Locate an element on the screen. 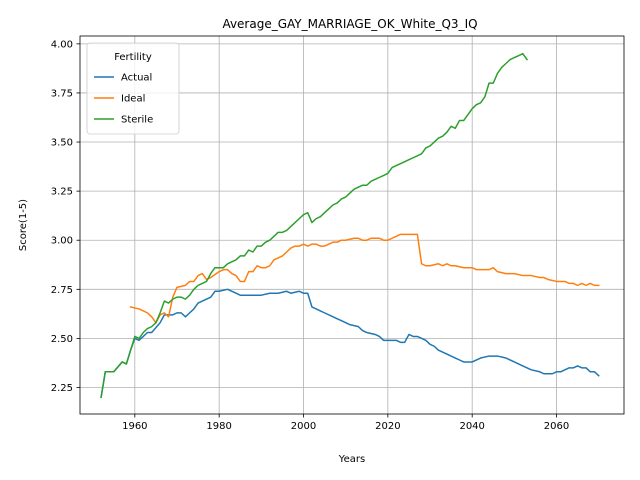 The image size is (640, 480). y-tick-label: 3.00 is located at coordinates (62, 241).